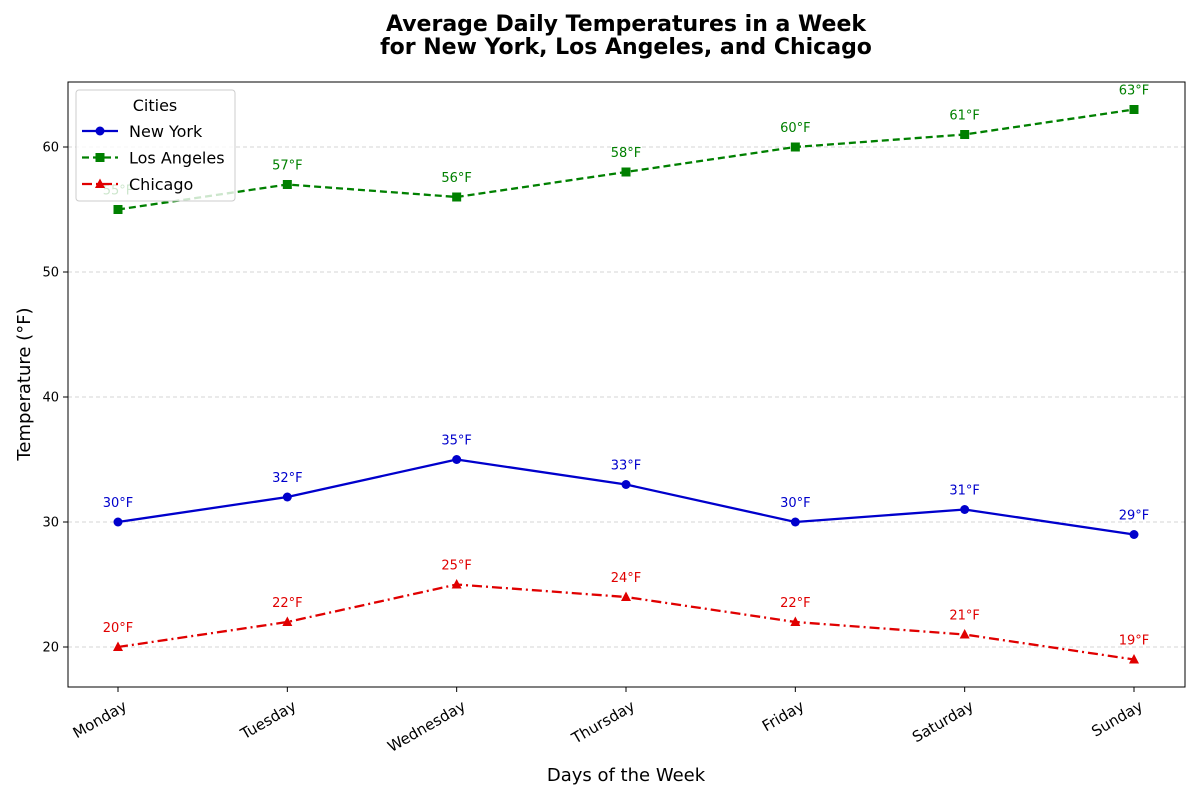 This screenshot has width=1200, height=800. Describe the element at coordinates (783, 716) in the screenshot. I see `x-tick-label: Friday` at that location.